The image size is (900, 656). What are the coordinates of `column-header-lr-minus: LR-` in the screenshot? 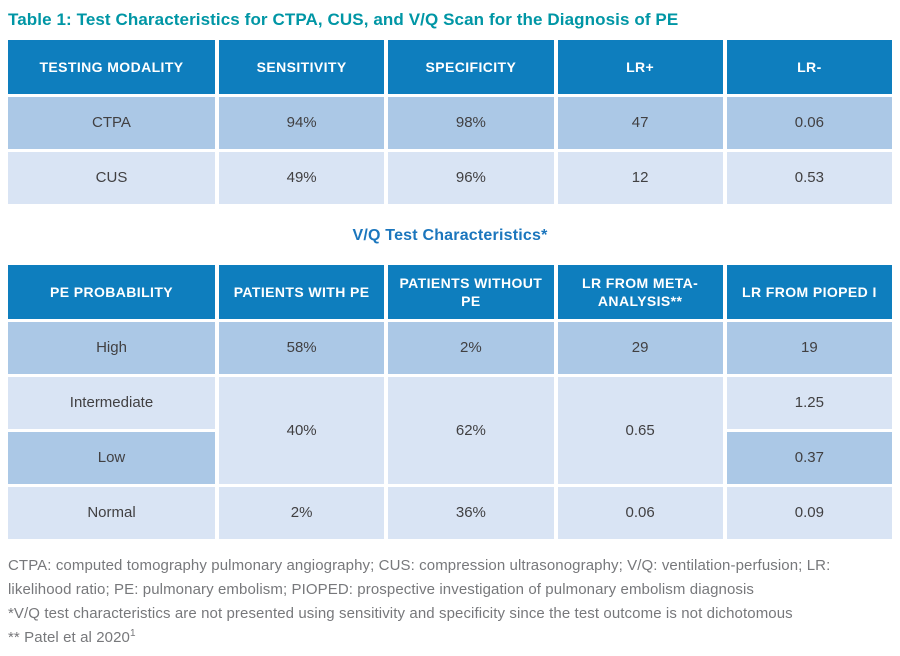 It's located at (809, 67).